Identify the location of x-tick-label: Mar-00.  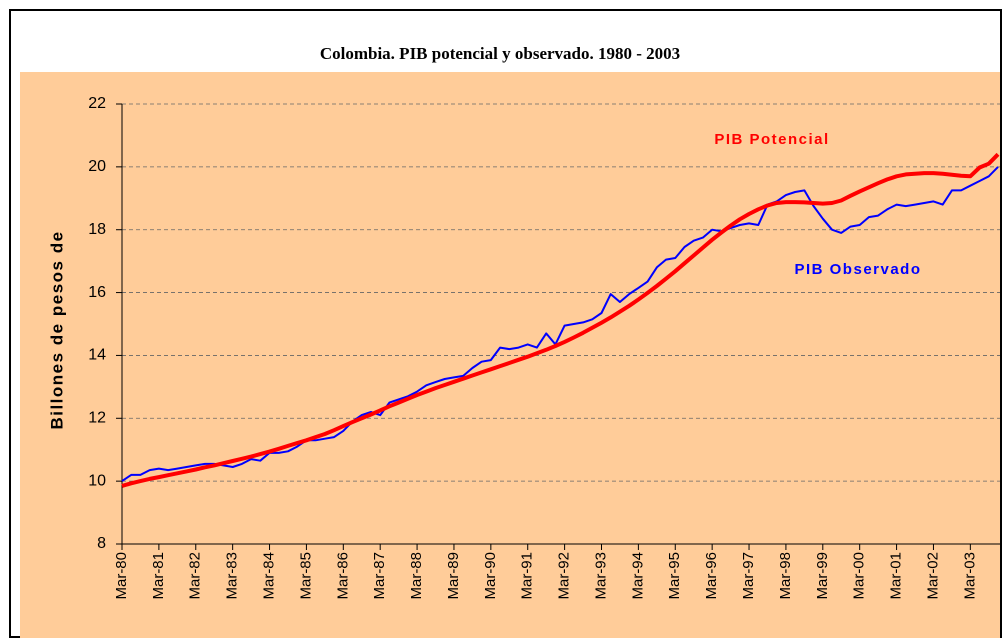
(859, 576).